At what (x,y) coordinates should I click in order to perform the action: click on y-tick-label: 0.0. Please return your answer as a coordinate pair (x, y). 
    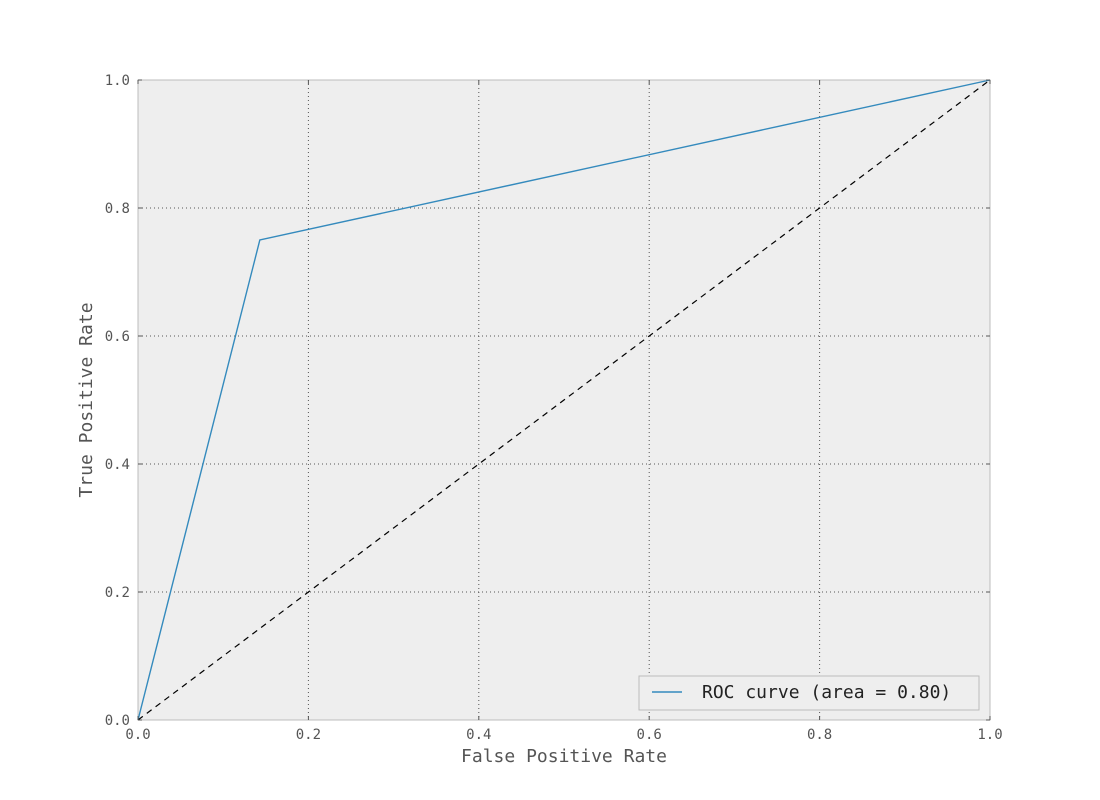
    Looking at the image, I should click on (117, 721).